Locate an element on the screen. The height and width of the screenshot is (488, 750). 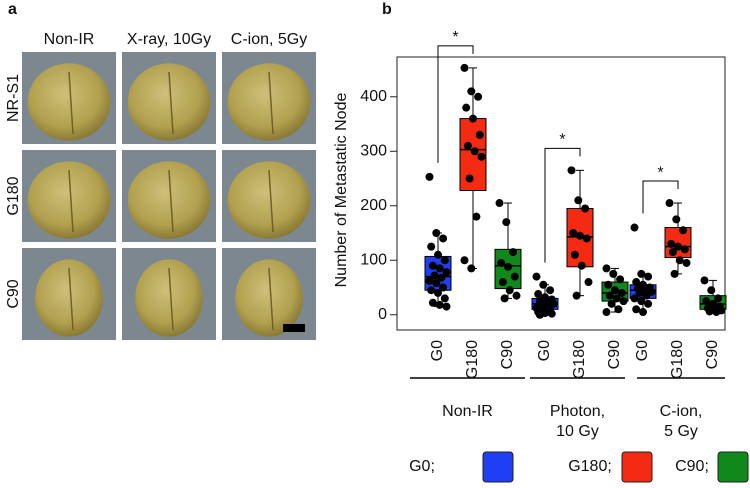
scale-bar is located at coordinates (294, 328).